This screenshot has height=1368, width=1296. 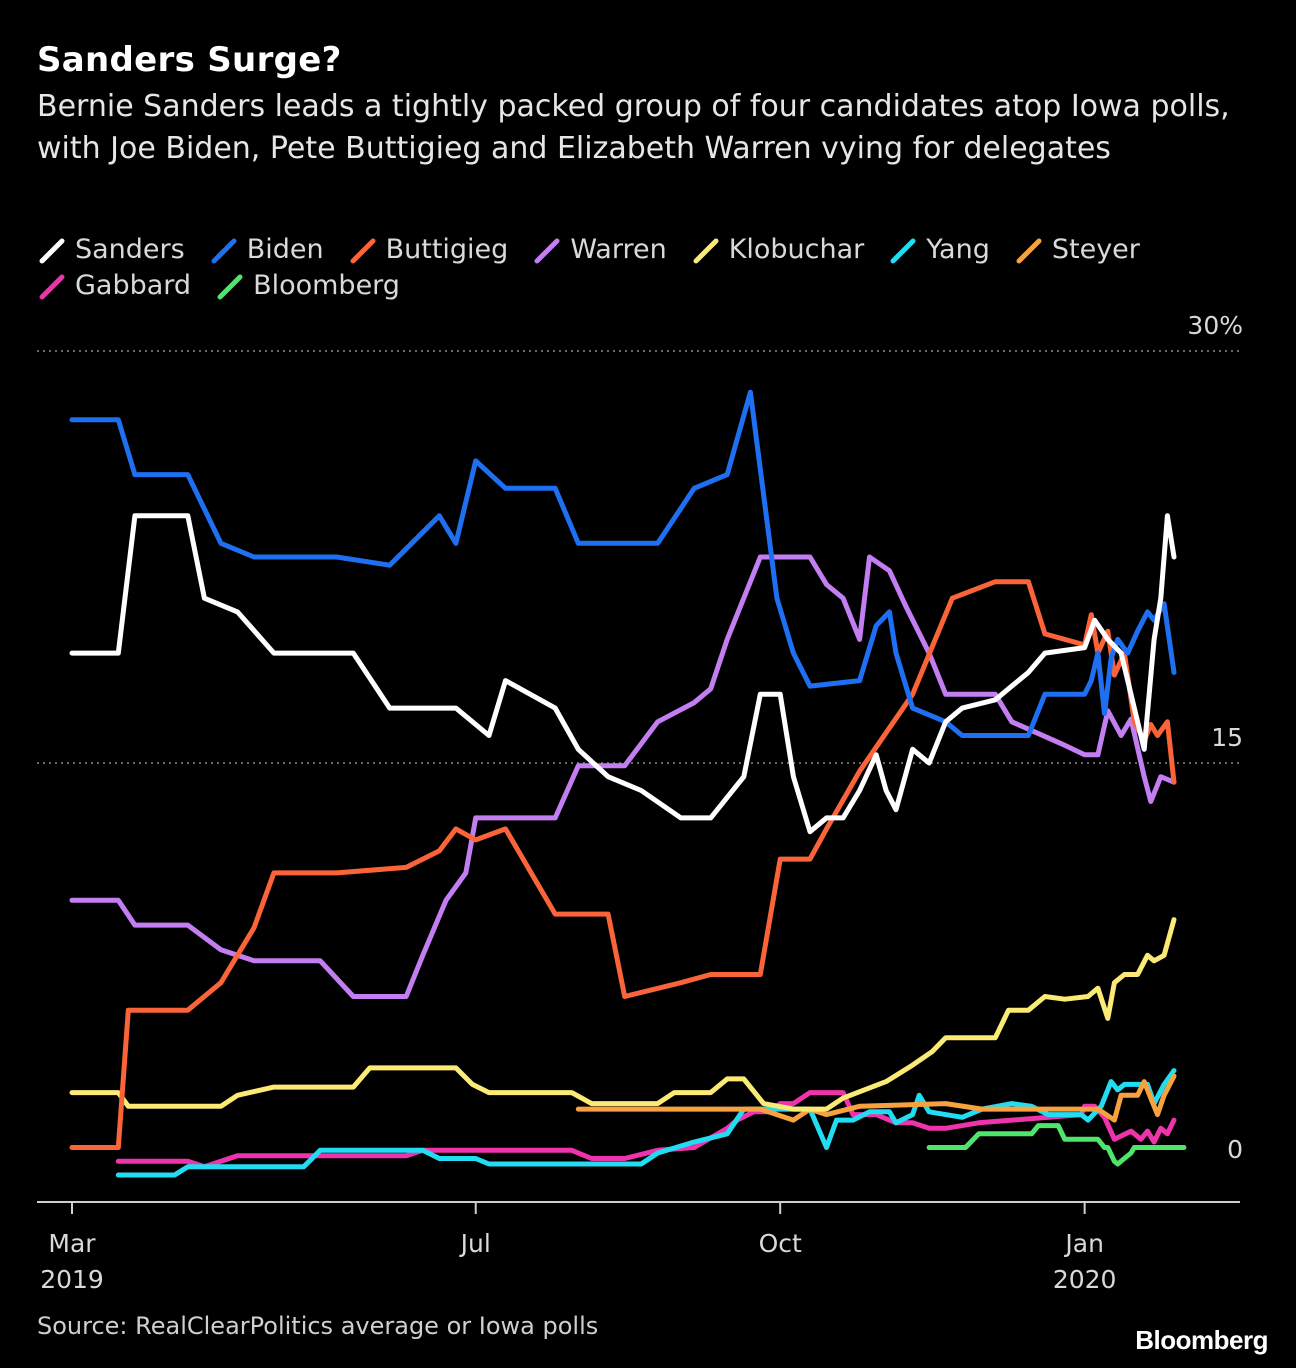 I want to click on series-line-klobuchar, so click(x=623, y=1014).